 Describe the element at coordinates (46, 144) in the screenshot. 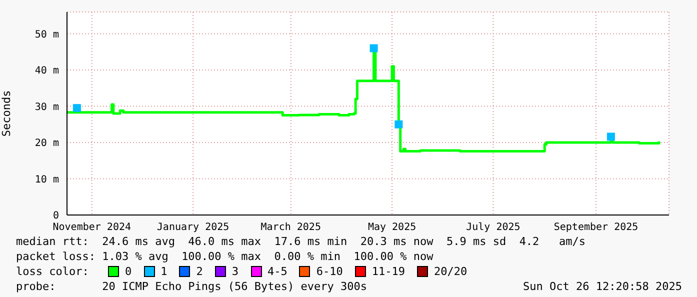

I see `y-tick-label: 20 m` at that location.